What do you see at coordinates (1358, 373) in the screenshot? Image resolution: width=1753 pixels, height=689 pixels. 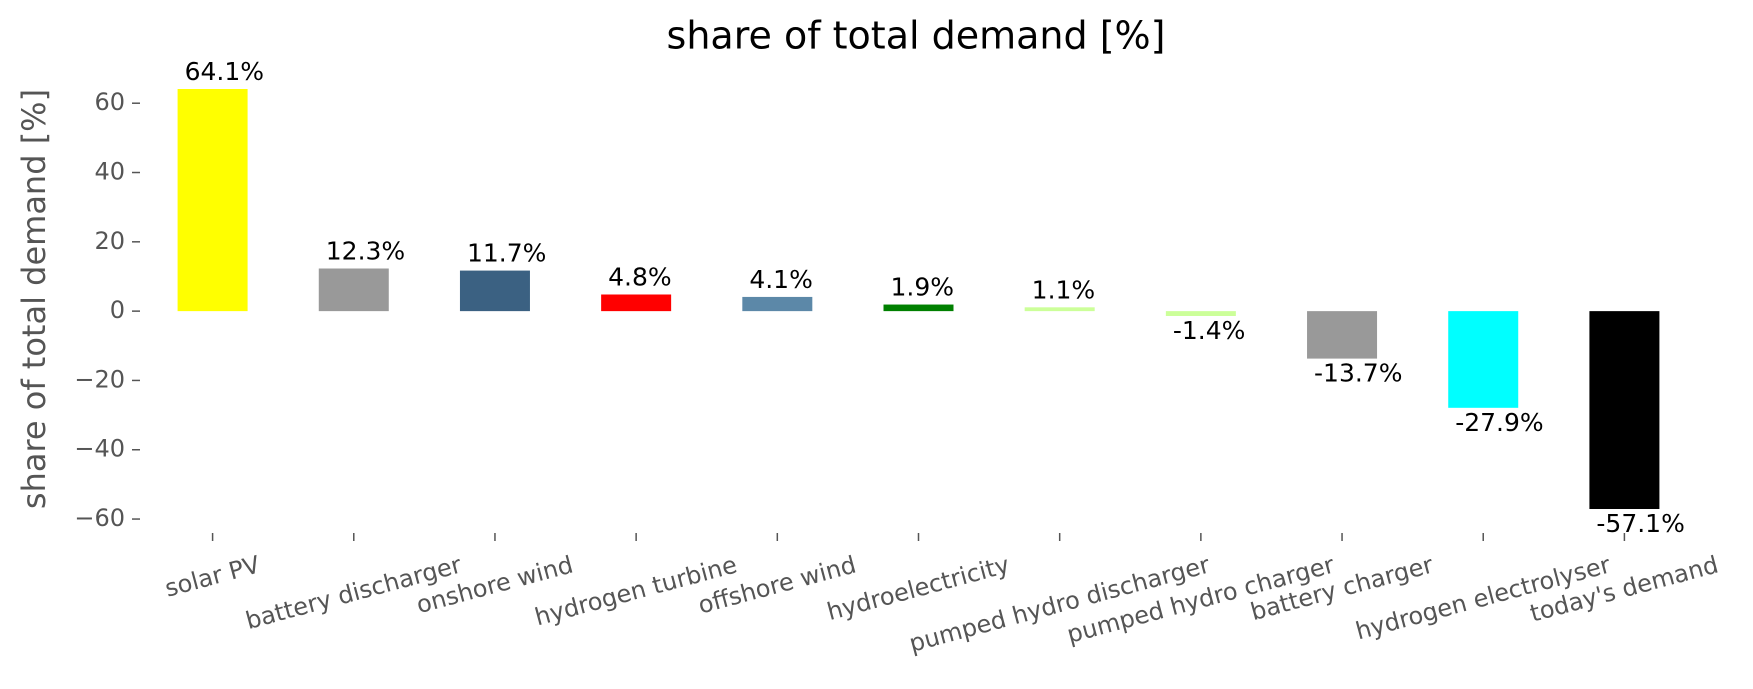 I see `value-label: -13.7%` at bounding box center [1358, 373].